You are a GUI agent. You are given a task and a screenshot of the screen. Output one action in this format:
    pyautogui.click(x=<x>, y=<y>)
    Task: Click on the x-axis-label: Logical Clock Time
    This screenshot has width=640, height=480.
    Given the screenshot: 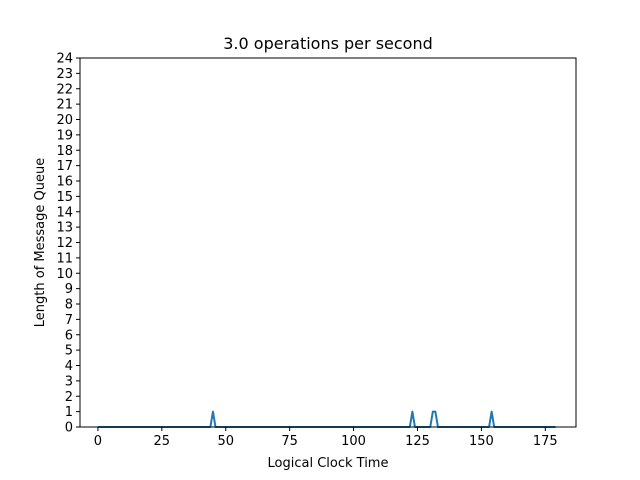 What is the action you would take?
    pyautogui.click(x=328, y=463)
    